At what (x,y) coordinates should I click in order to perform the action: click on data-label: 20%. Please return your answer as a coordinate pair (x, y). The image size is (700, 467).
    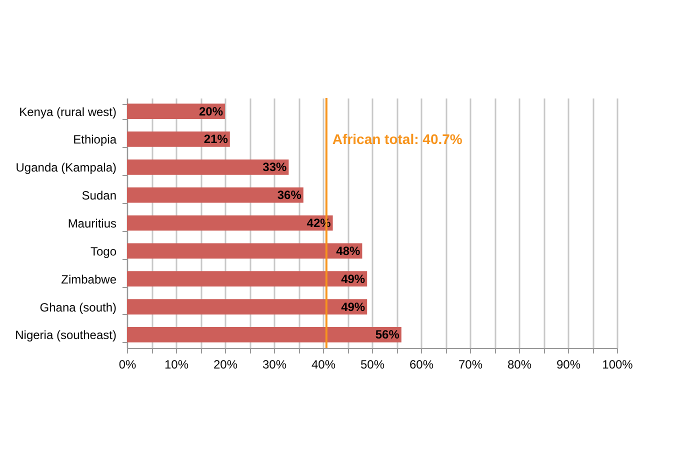
    Looking at the image, I should click on (211, 111).